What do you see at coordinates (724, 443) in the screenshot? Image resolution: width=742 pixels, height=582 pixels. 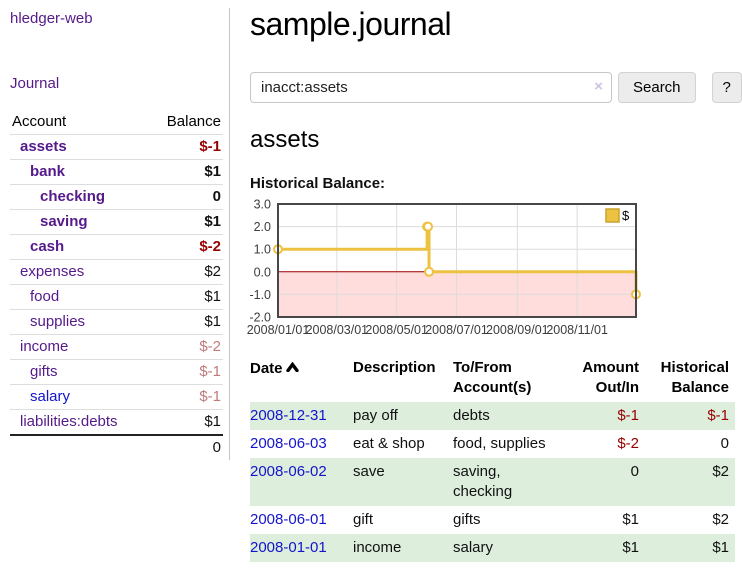 I see `transaction-balance: 0` at bounding box center [724, 443].